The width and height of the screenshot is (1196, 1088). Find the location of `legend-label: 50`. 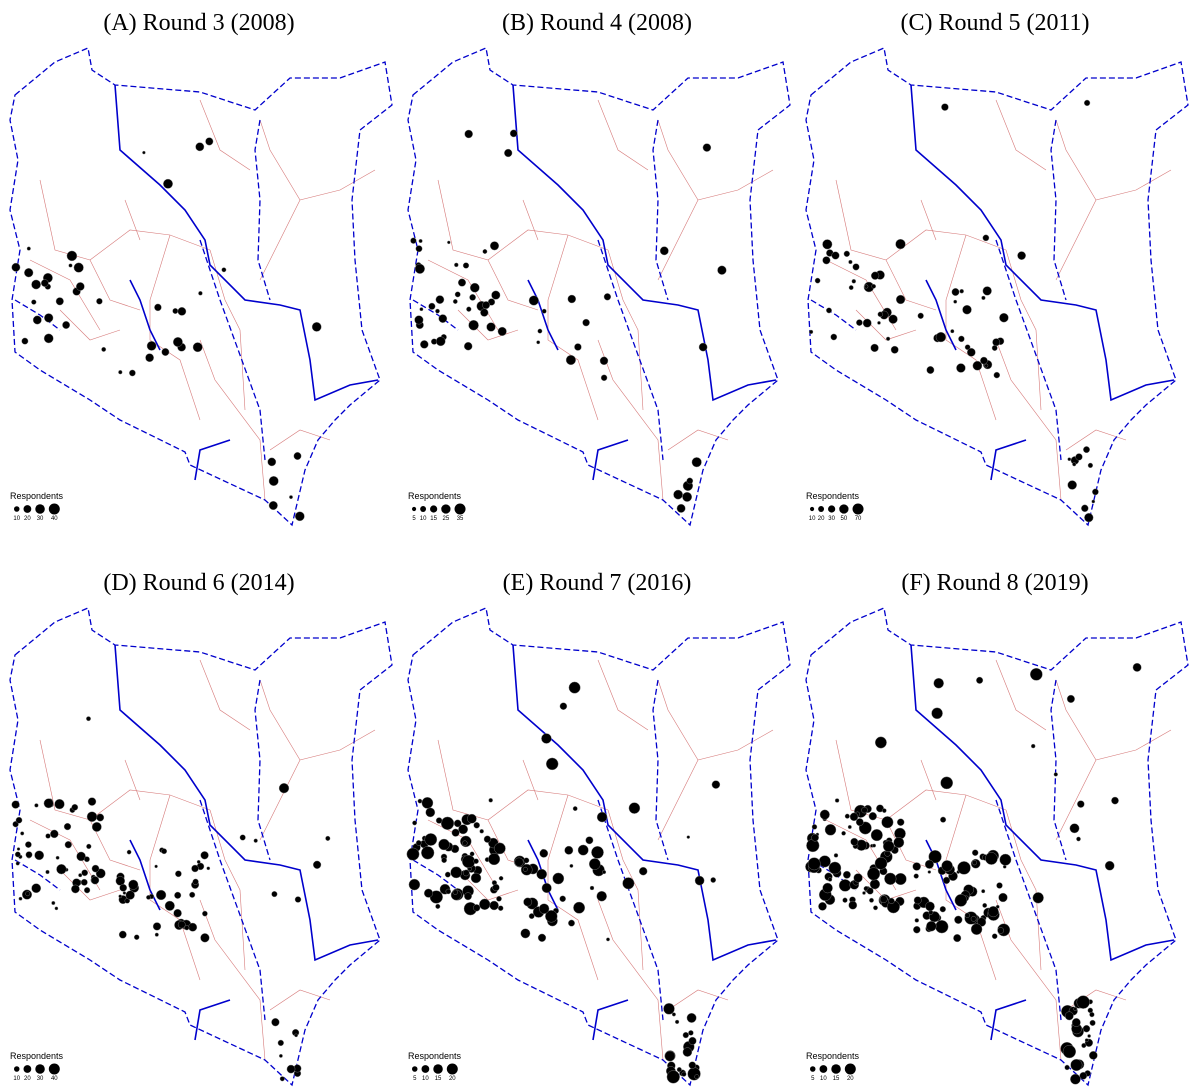

legend-label: 50 is located at coordinates (844, 519).